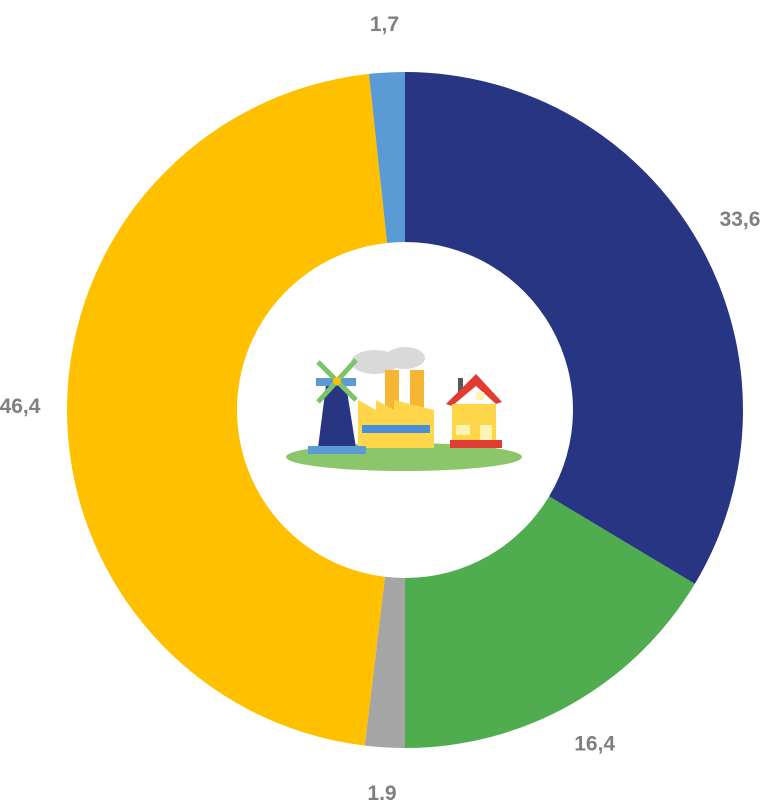 This screenshot has height=800, width=779. I want to click on data-label: 1,7, so click(384, 24).